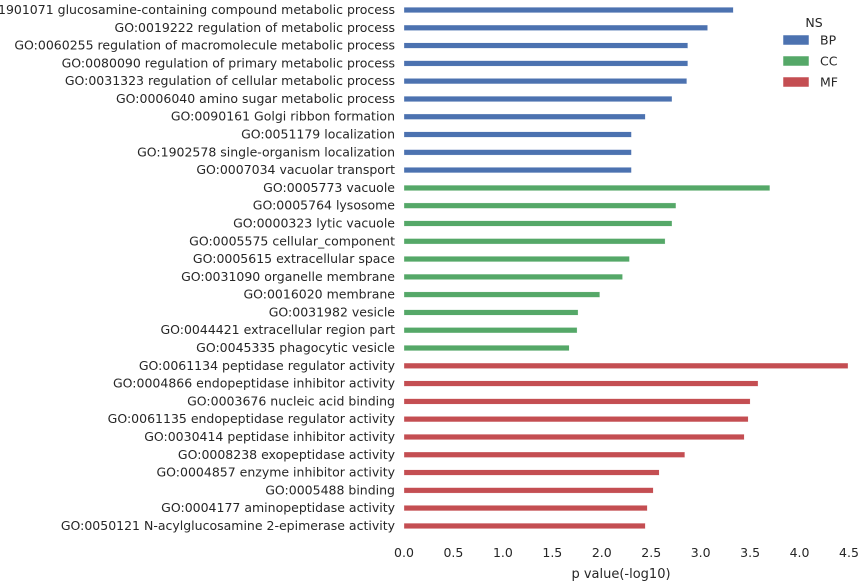 This screenshot has height=587, width=867. Describe the element at coordinates (314, 222) in the screenshot. I see `category-label: GO:0000323 lytic vacuole` at that location.